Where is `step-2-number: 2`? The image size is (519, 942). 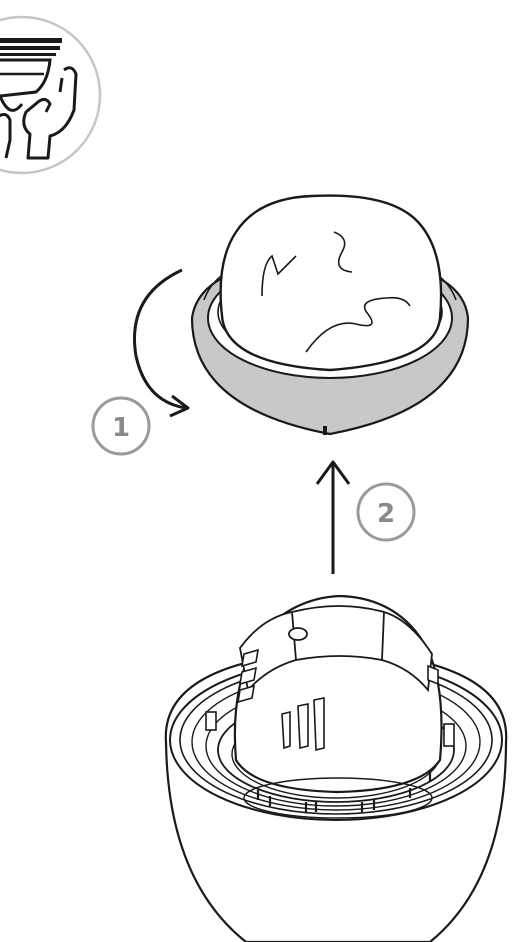
step-2-number: 2 is located at coordinates (386, 514).